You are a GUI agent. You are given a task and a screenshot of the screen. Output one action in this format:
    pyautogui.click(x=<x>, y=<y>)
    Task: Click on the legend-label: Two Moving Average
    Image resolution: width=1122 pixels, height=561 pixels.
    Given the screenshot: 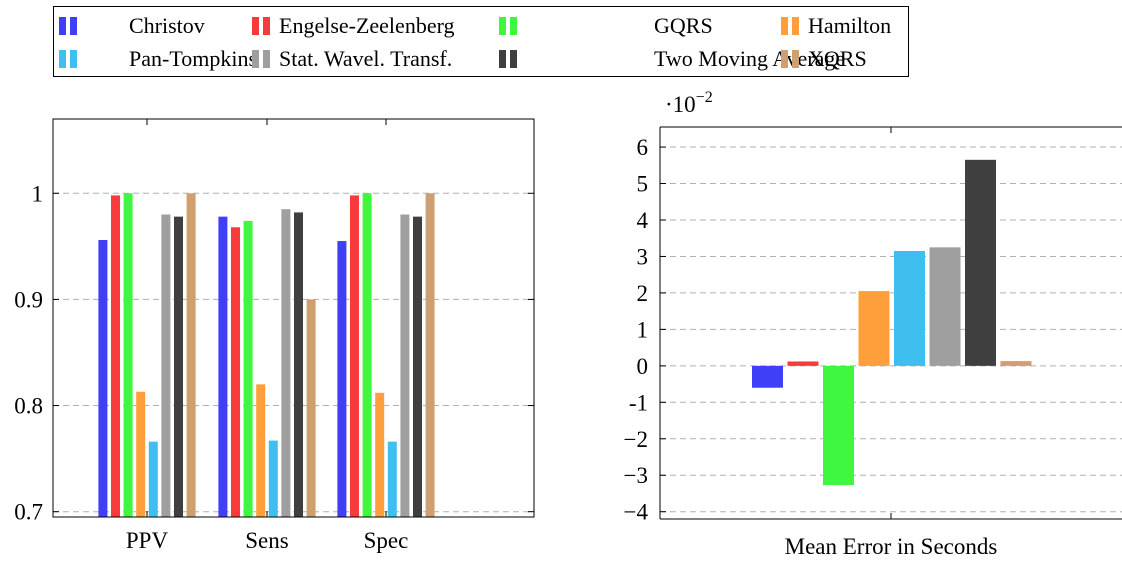 What is the action you would take?
    pyautogui.click(x=750, y=58)
    